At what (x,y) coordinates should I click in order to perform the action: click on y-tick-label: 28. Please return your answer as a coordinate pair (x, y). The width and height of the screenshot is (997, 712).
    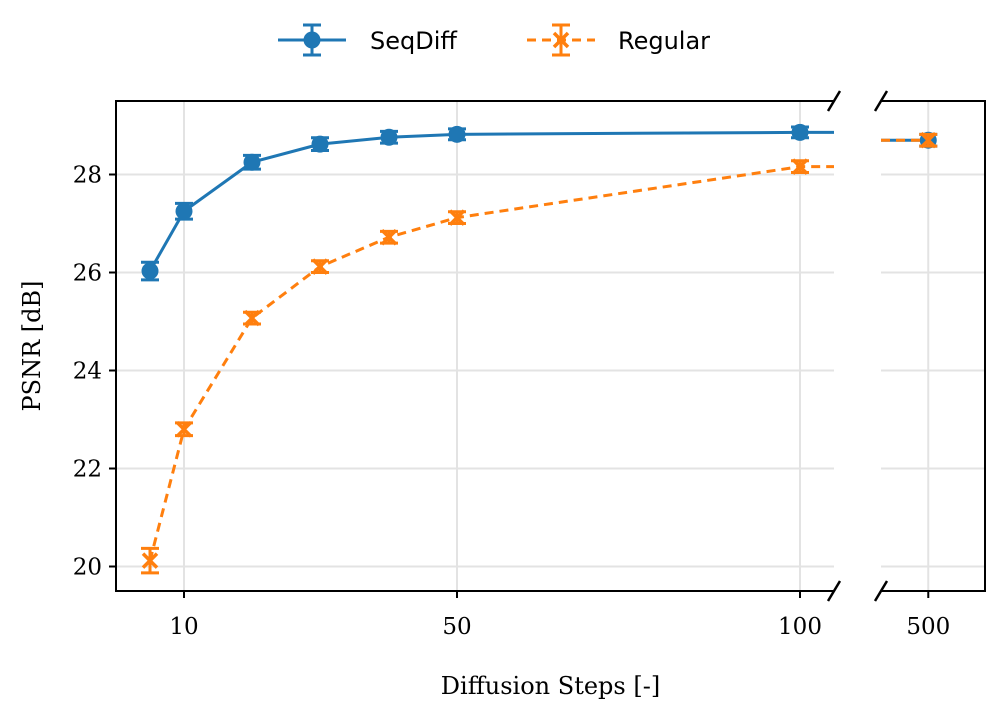
    Looking at the image, I should click on (87, 176).